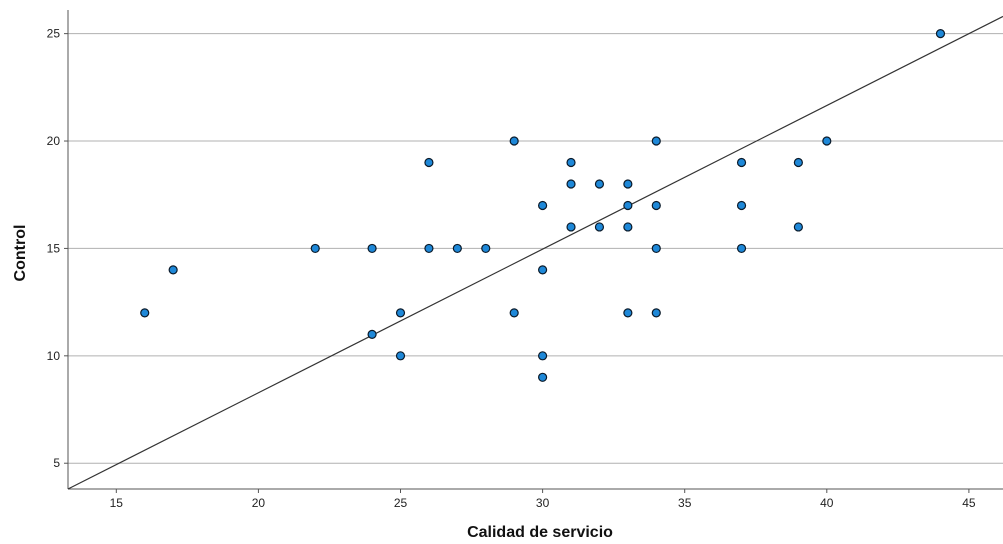 The width and height of the screenshot is (1003, 544). What do you see at coordinates (969, 503) in the screenshot?
I see `x-tick-label: 45` at bounding box center [969, 503].